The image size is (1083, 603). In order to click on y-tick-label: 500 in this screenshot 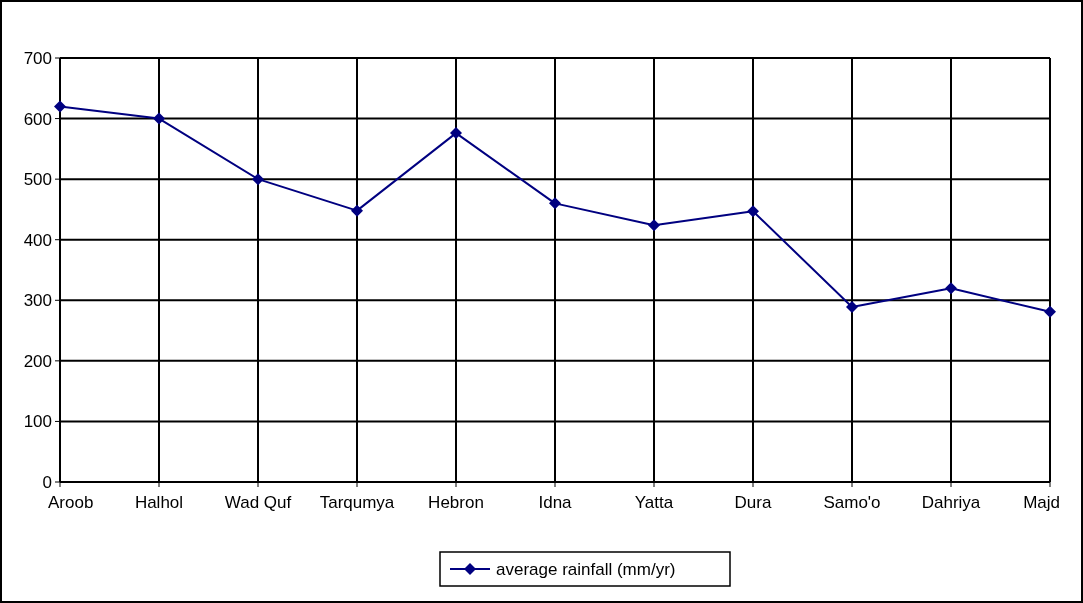, I will do `click(37, 180)`.